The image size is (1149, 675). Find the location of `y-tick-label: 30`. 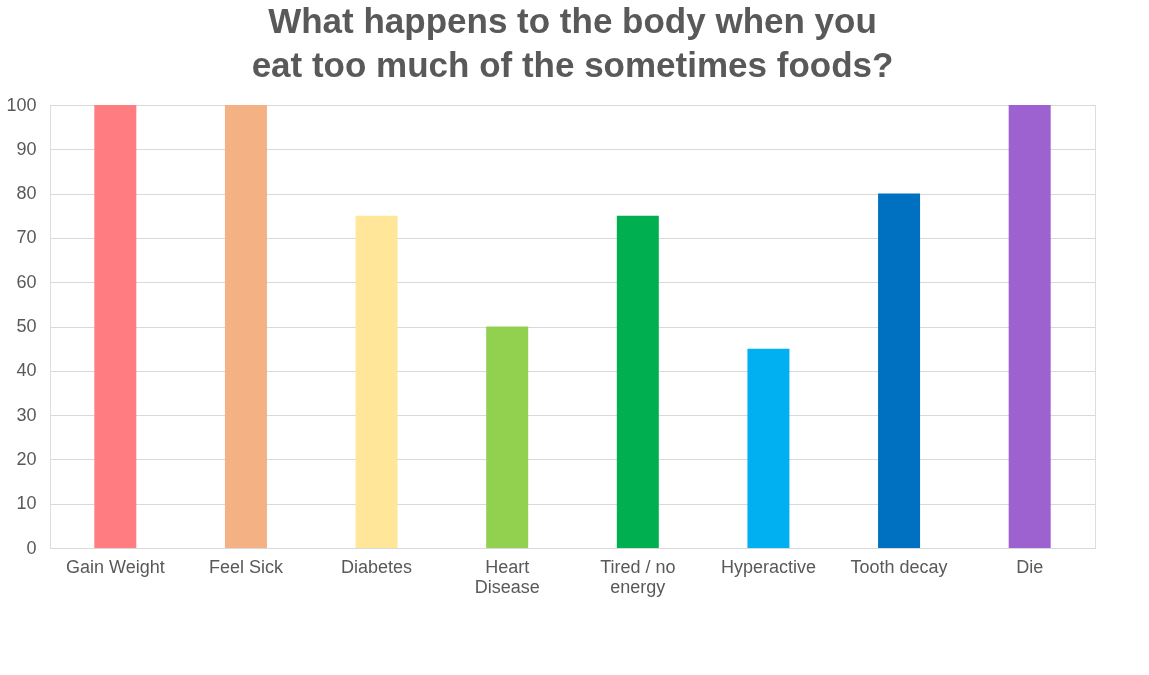

y-tick-label: 30 is located at coordinates (26, 414).